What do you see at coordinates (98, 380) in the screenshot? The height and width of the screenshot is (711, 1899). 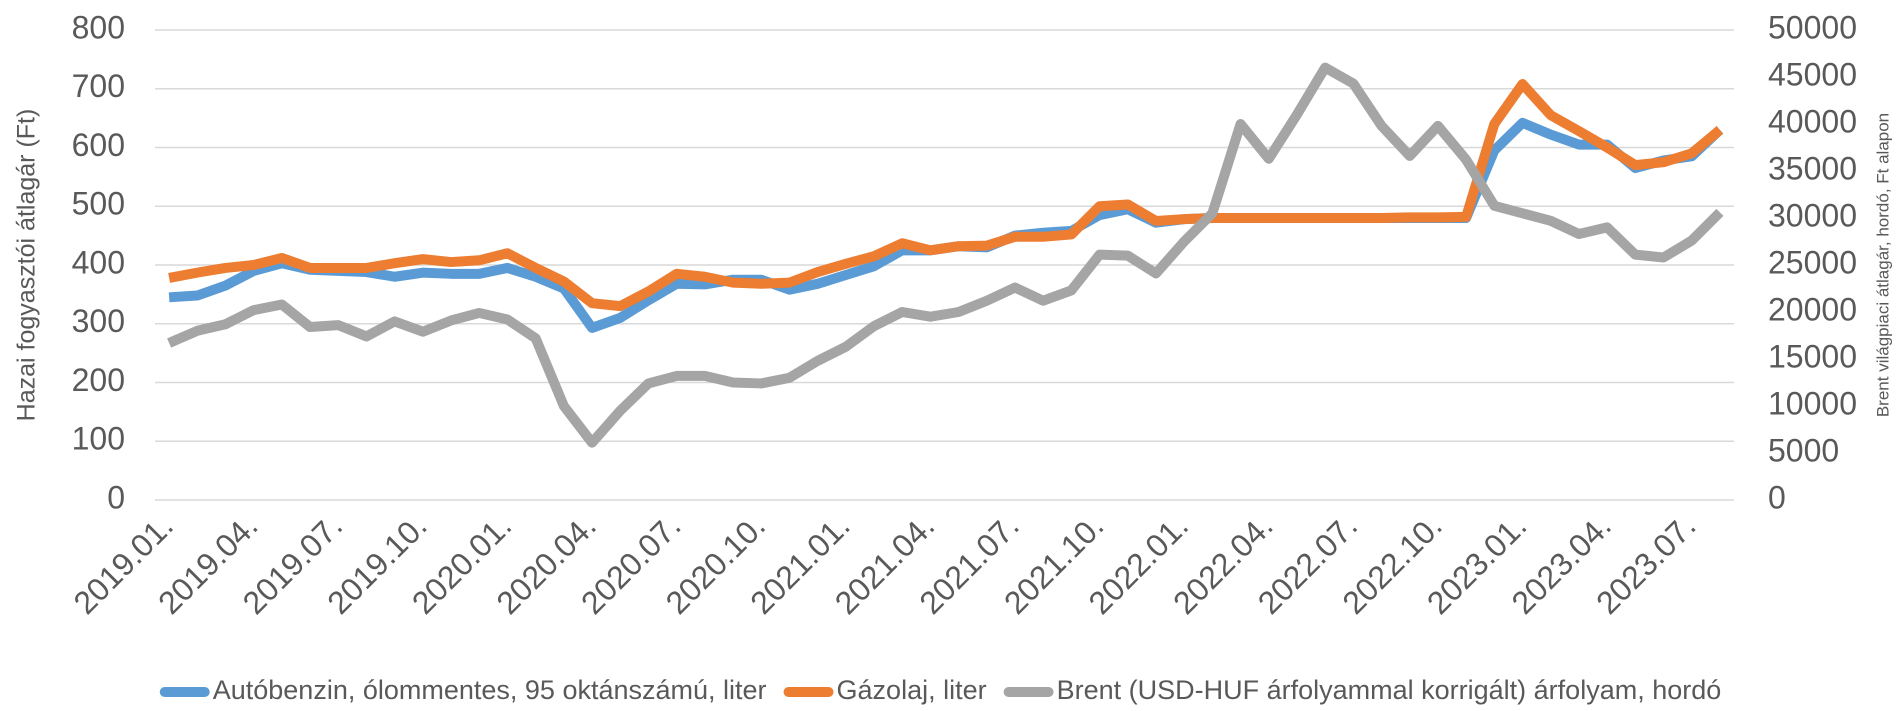 I see `y-tick-label: 200` at bounding box center [98, 380].